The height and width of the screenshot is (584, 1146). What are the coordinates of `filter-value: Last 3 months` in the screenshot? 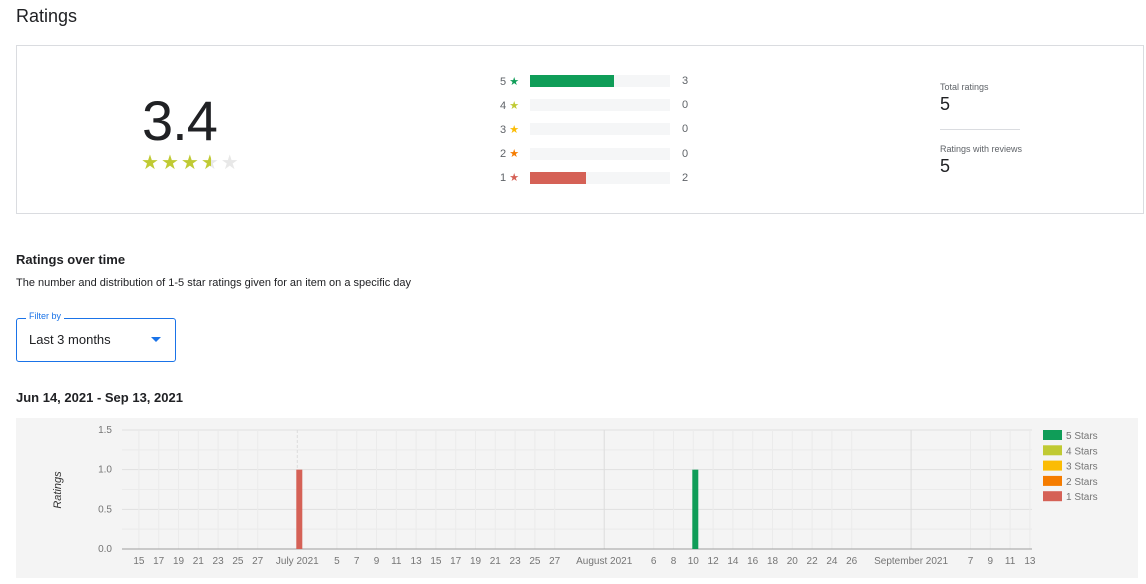 It's located at (70, 339).